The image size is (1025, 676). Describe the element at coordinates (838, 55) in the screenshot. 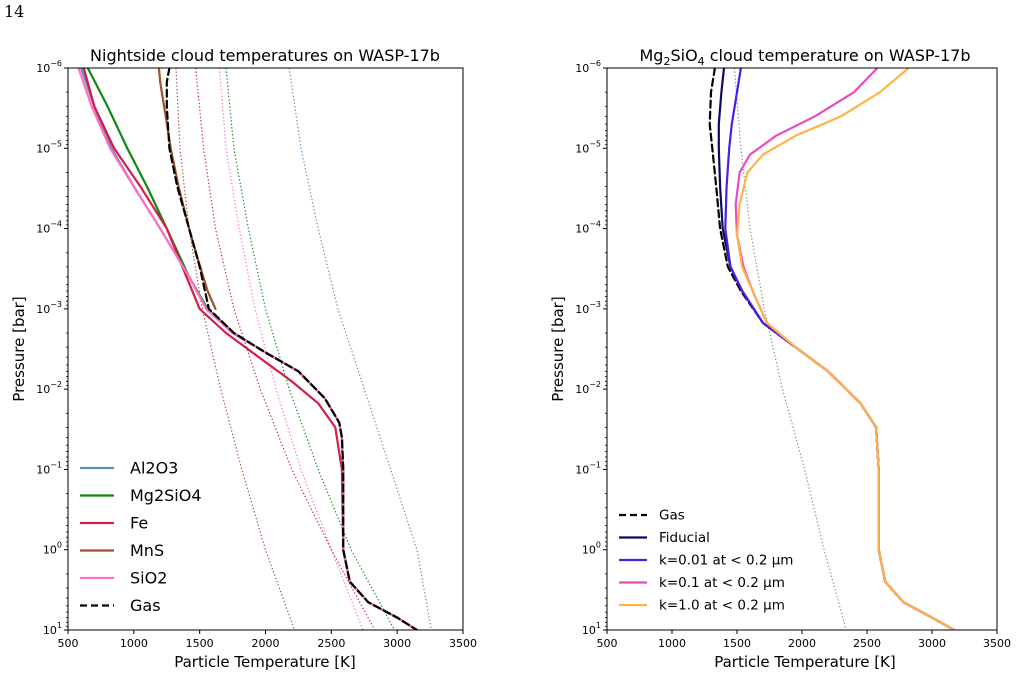

I see `title-part: cloud temperature on WASP-17b` at that location.